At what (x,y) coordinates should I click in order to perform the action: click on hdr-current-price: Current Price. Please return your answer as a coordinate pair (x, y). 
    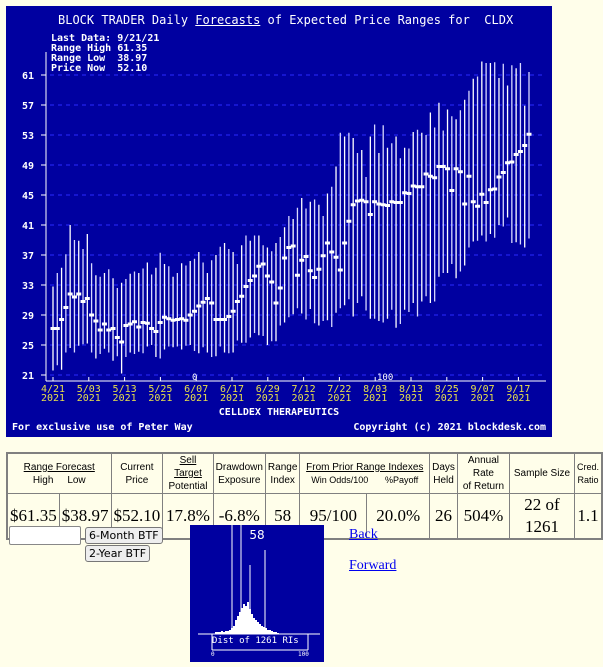
    Looking at the image, I should click on (137, 473).